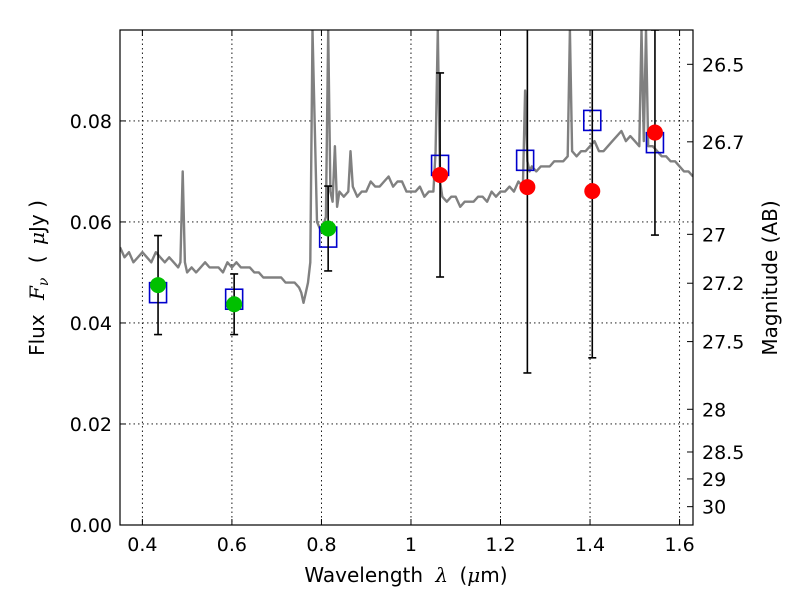 The width and height of the screenshot is (800, 600). What do you see at coordinates (321, 545) in the screenshot?
I see `x-tick-label: 0.8` at bounding box center [321, 545].